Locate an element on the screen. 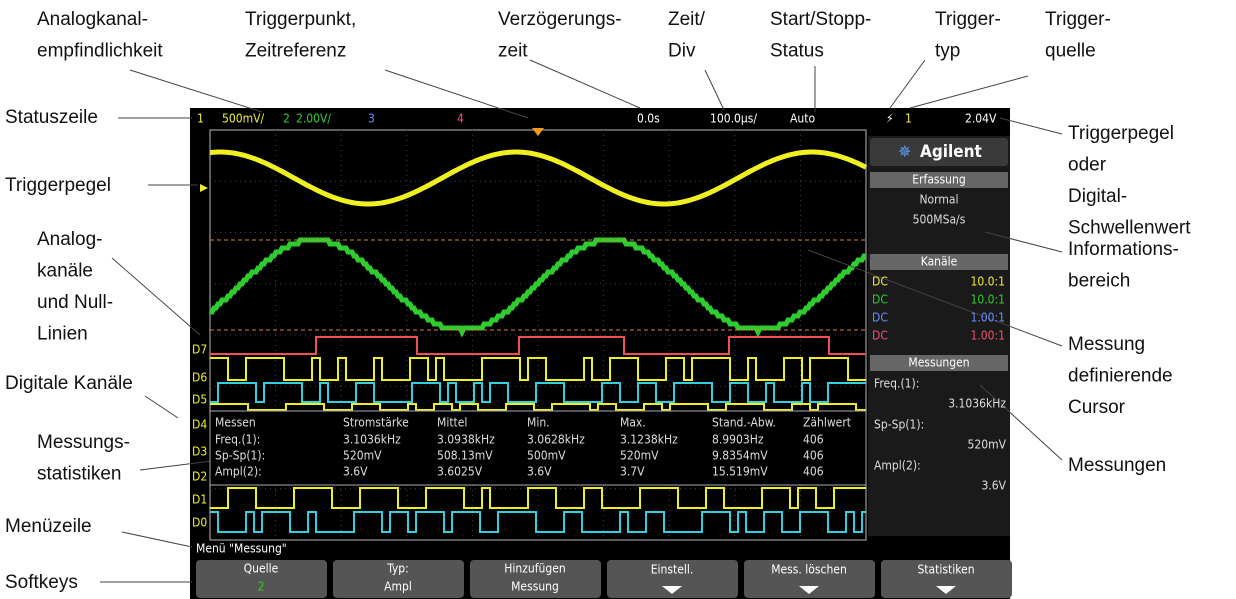 This screenshot has height=599, width=1236. callout-label: empfindlichkeit is located at coordinates (100, 51).